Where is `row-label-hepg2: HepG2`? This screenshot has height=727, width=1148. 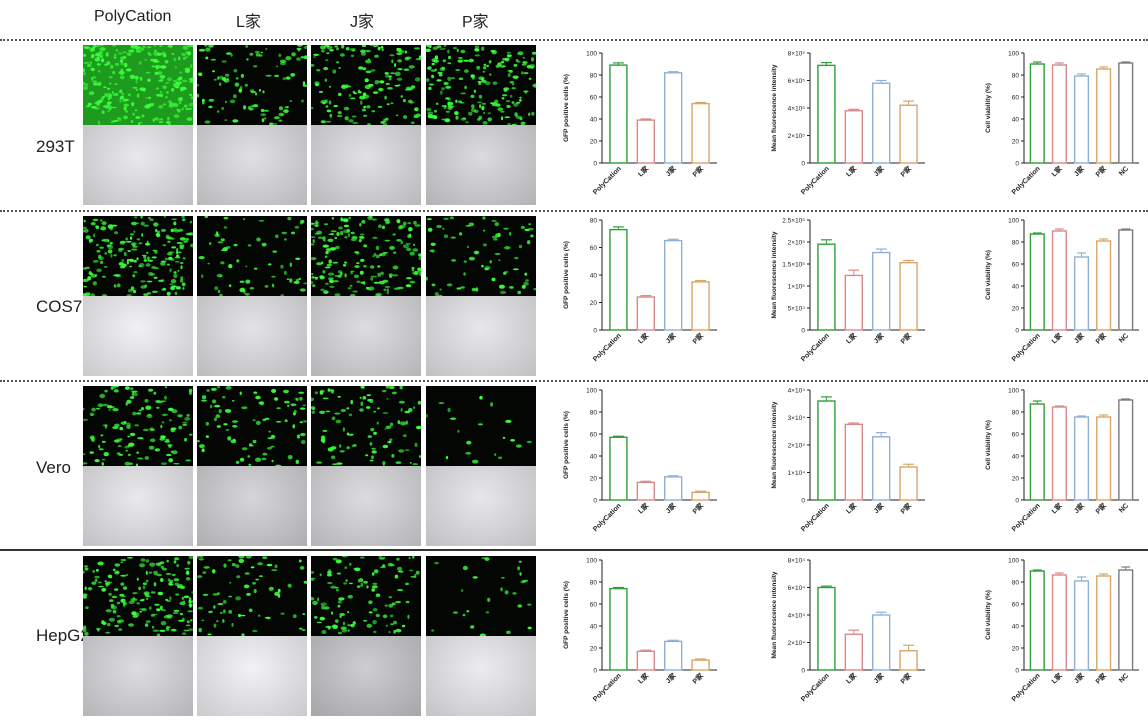 row-label-hepg2: HepG2 is located at coordinates (63, 635).